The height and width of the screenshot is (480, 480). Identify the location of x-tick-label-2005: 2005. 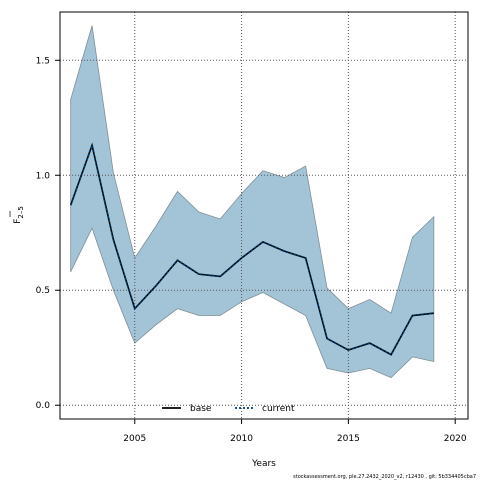
(134, 439).